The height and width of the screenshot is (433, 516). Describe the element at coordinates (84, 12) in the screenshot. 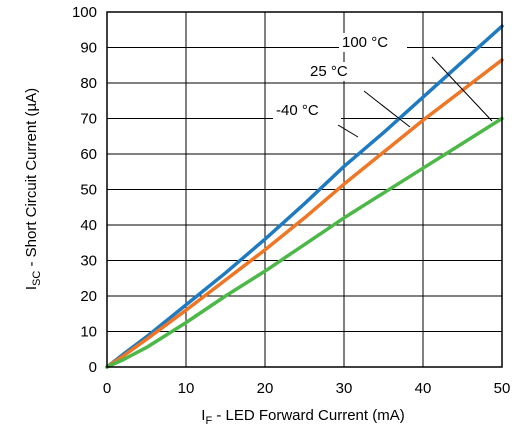

I see `y-tick-label: 100` at that location.